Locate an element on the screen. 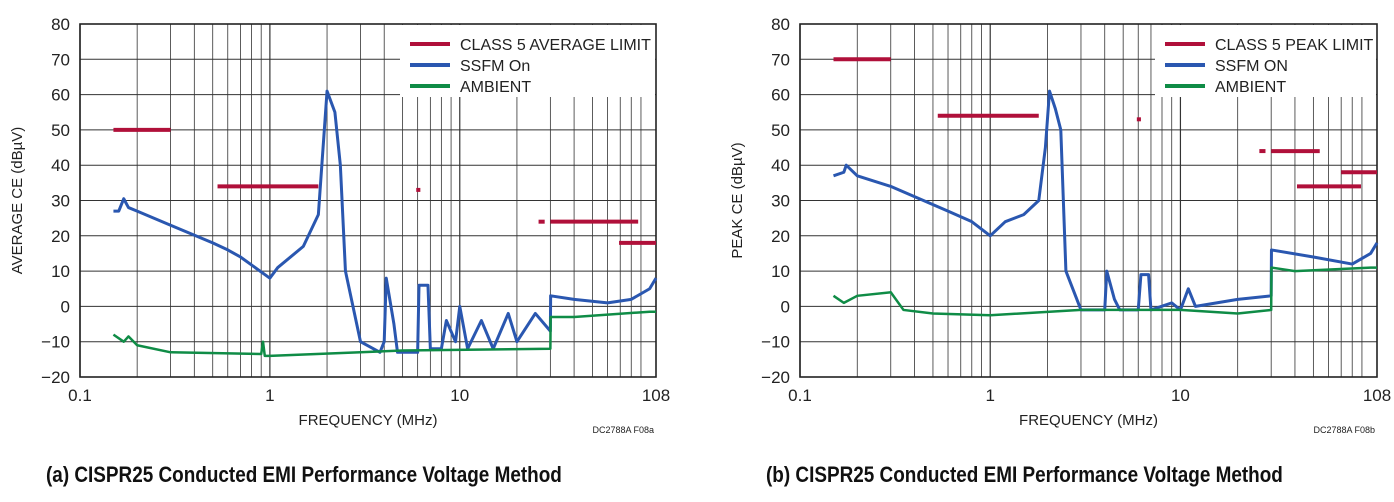 Image resolution: width=1394 pixels, height=502 pixels. figure-note: DC2788A F08b is located at coordinates (1344, 430).